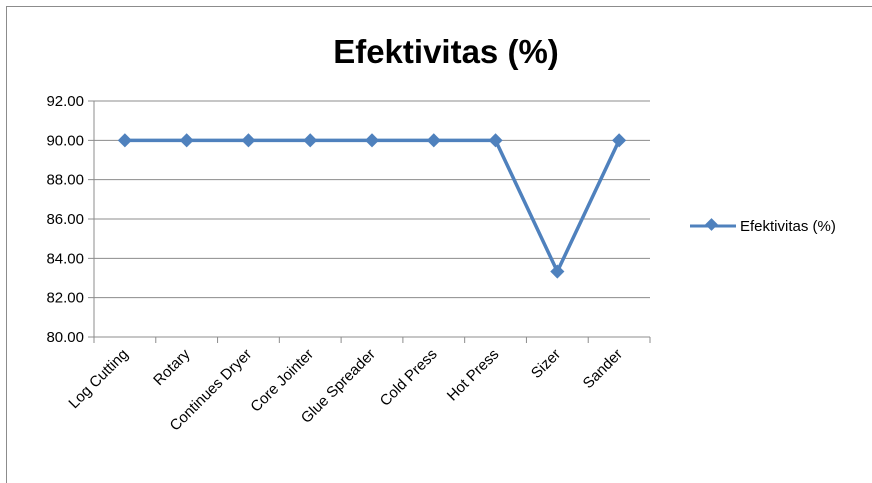 This screenshot has height=483, width=872. Describe the element at coordinates (65, 101) in the screenshot. I see `y-tick-label: 92.00` at that location.